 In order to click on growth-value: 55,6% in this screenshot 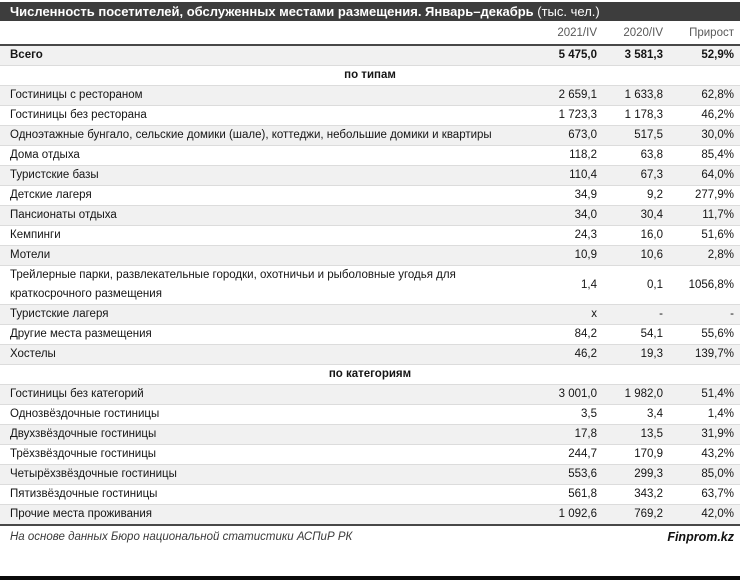, I will do `click(717, 334)`.